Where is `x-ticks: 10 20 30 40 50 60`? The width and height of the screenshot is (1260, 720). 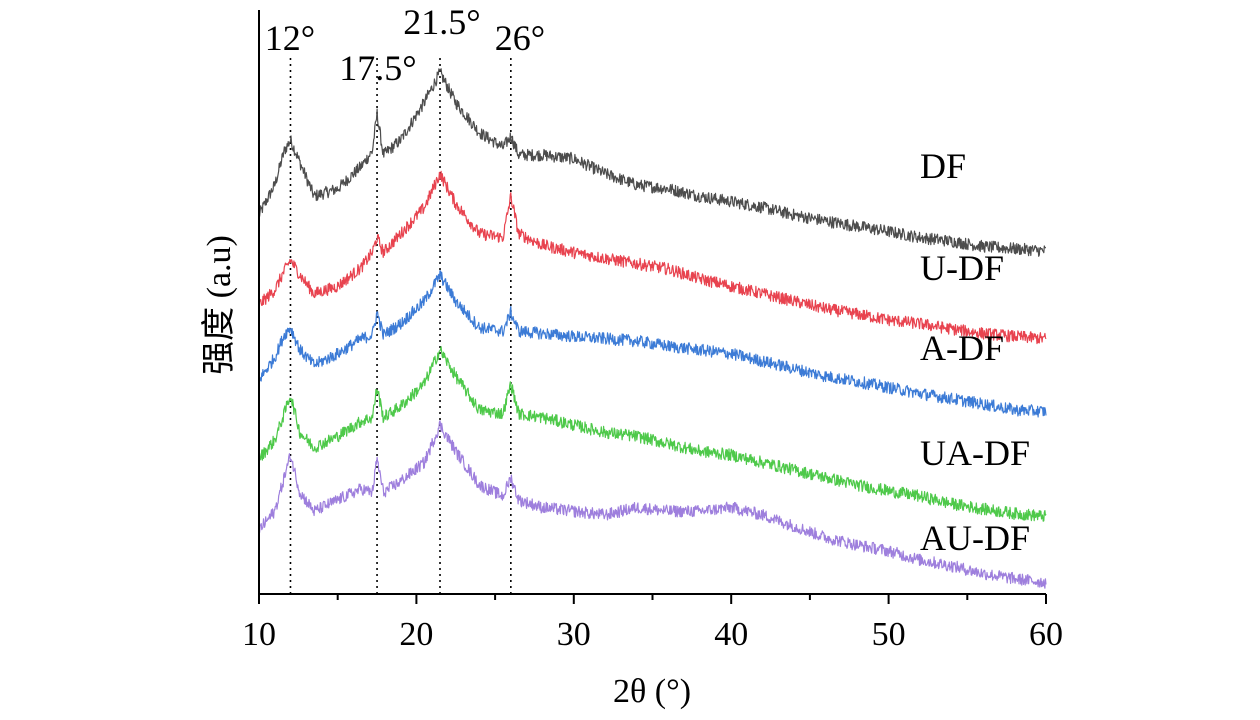 x-ticks: 10 20 30 40 50 60 is located at coordinates (652, 623).